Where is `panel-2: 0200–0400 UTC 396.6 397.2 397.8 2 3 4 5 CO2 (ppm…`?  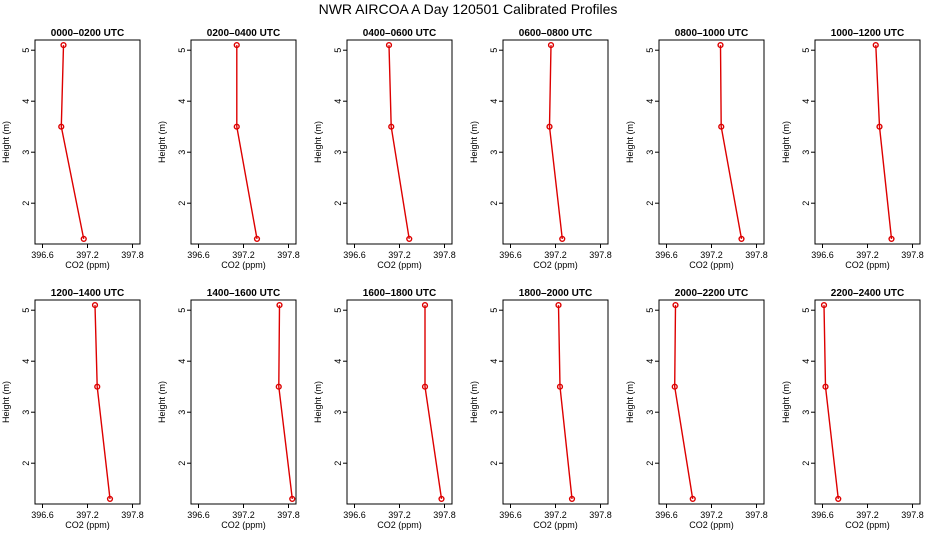 panel-2: 0200–0400 UTC 396.6 397.2 397.8 2 3 4 5 CO2 (ppm… is located at coordinates (228, 149).